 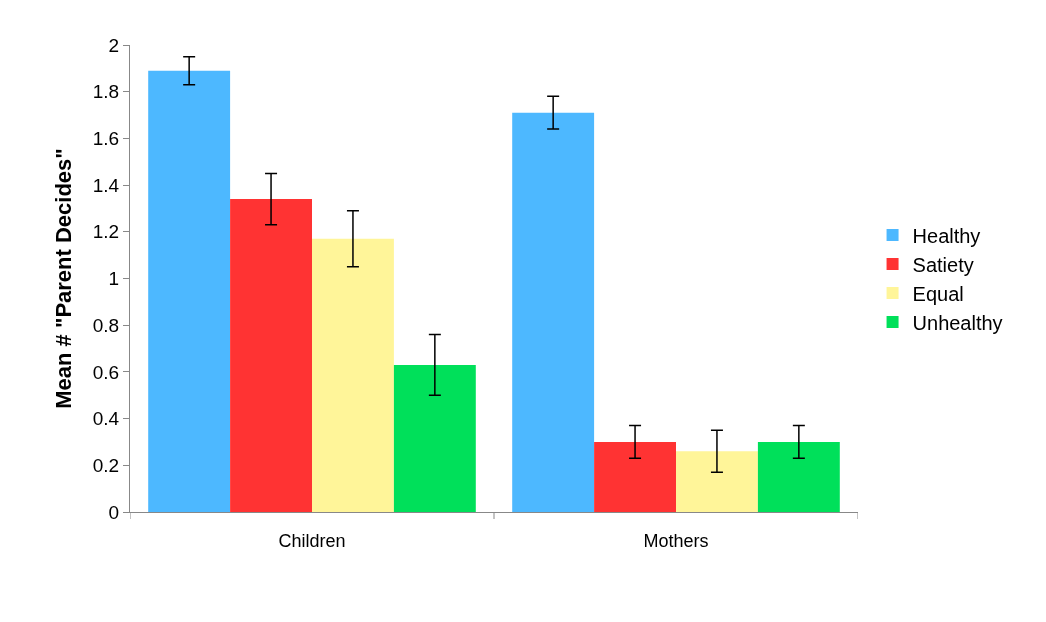 What do you see at coordinates (106, 232) in the screenshot?
I see `y-tick-label: 1.2` at bounding box center [106, 232].